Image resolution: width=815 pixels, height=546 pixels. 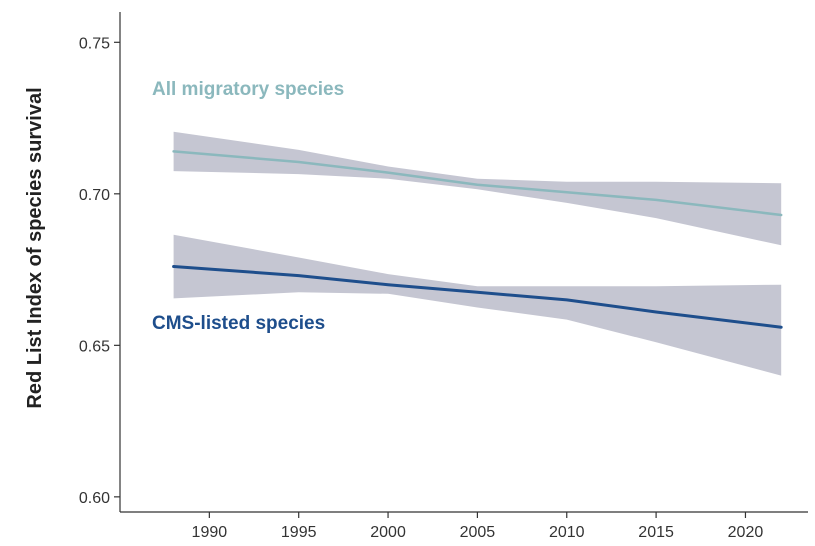 What do you see at coordinates (238, 323) in the screenshot?
I see `series-label-cms-listed: CMS-listed species` at bounding box center [238, 323].